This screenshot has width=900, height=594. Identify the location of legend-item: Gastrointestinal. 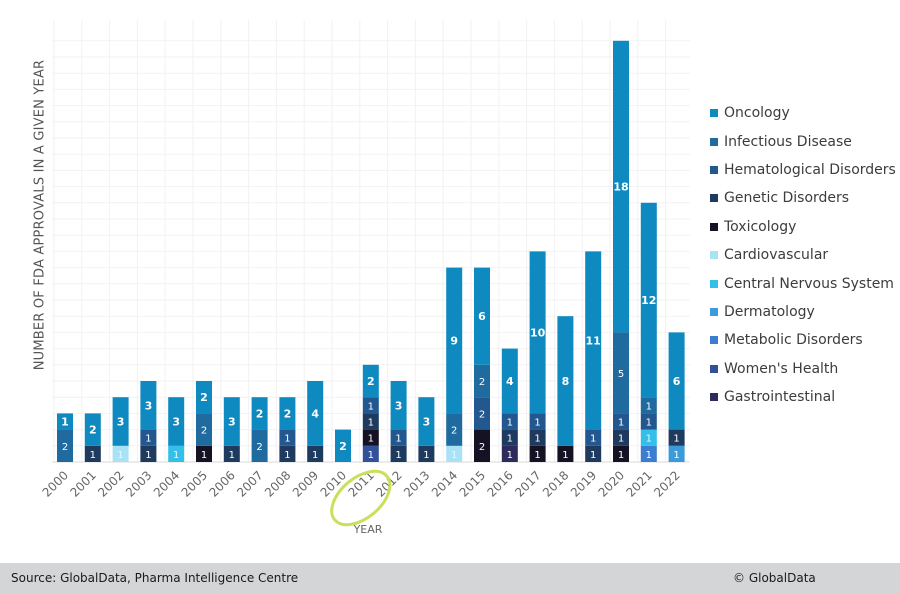
(803, 397).